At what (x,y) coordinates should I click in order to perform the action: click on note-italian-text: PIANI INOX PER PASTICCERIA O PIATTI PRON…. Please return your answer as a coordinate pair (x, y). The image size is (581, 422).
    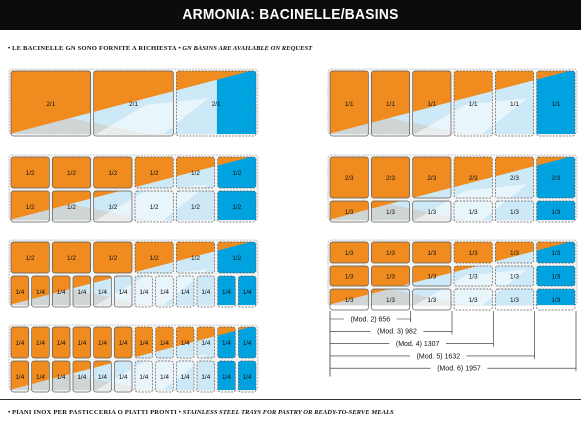
    Looking at the image, I should click on (94, 412).